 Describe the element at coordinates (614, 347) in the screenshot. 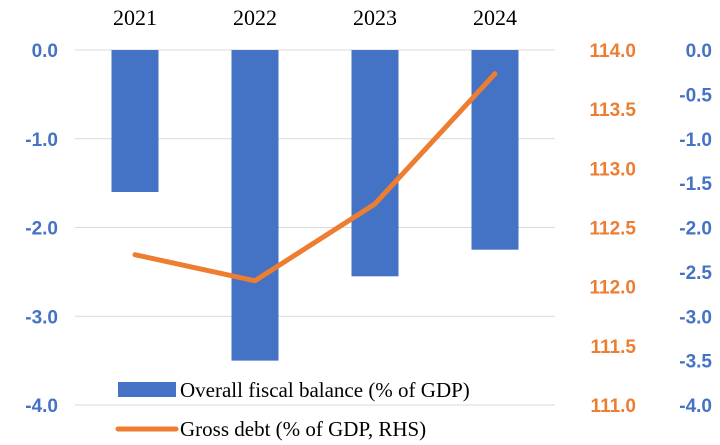

I see `right-tick-label: 111.5` at that location.